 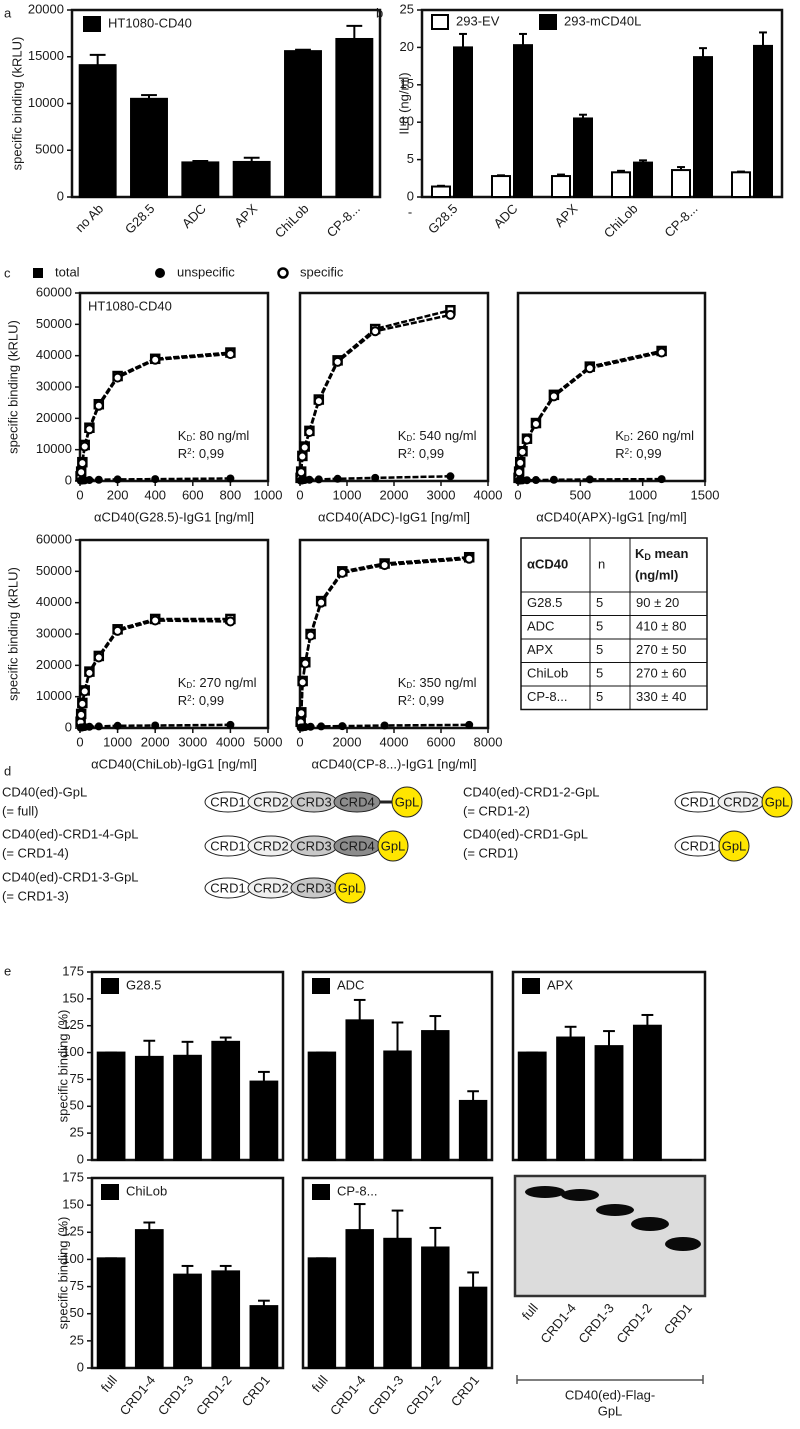 What do you see at coordinates (441, 494) in the screenshot?
I see `x-tick-label: 3000` at bounding box center [441, 494].